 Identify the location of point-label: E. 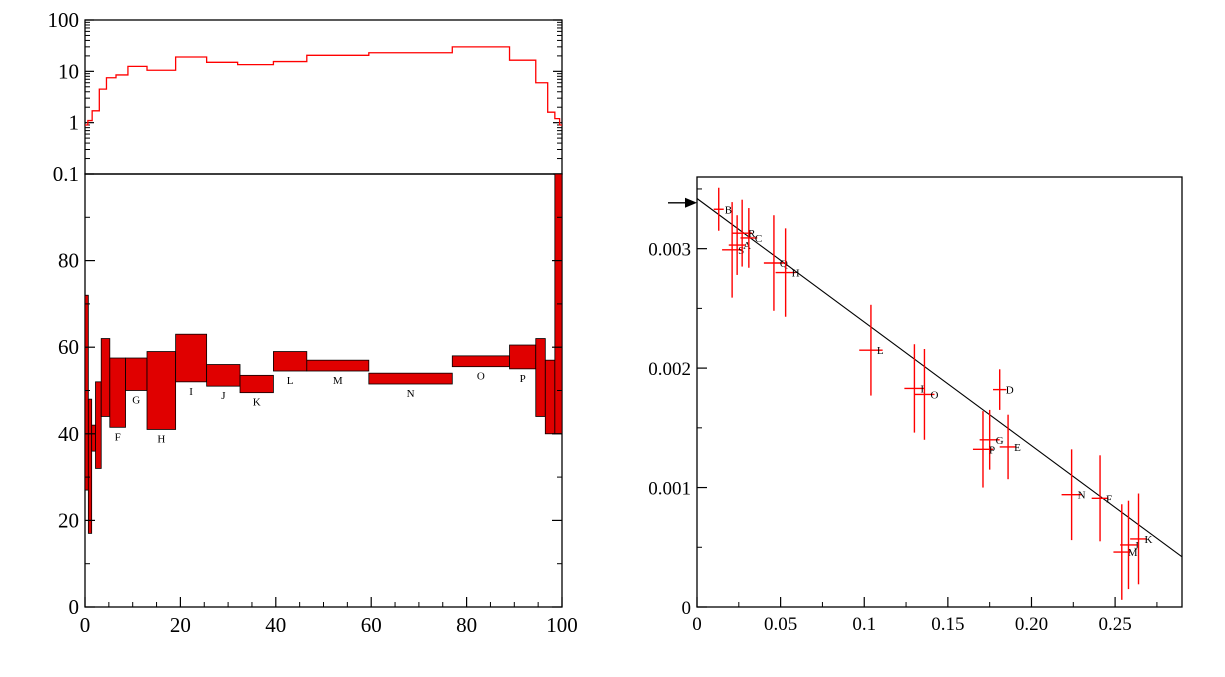
(1017, 448).